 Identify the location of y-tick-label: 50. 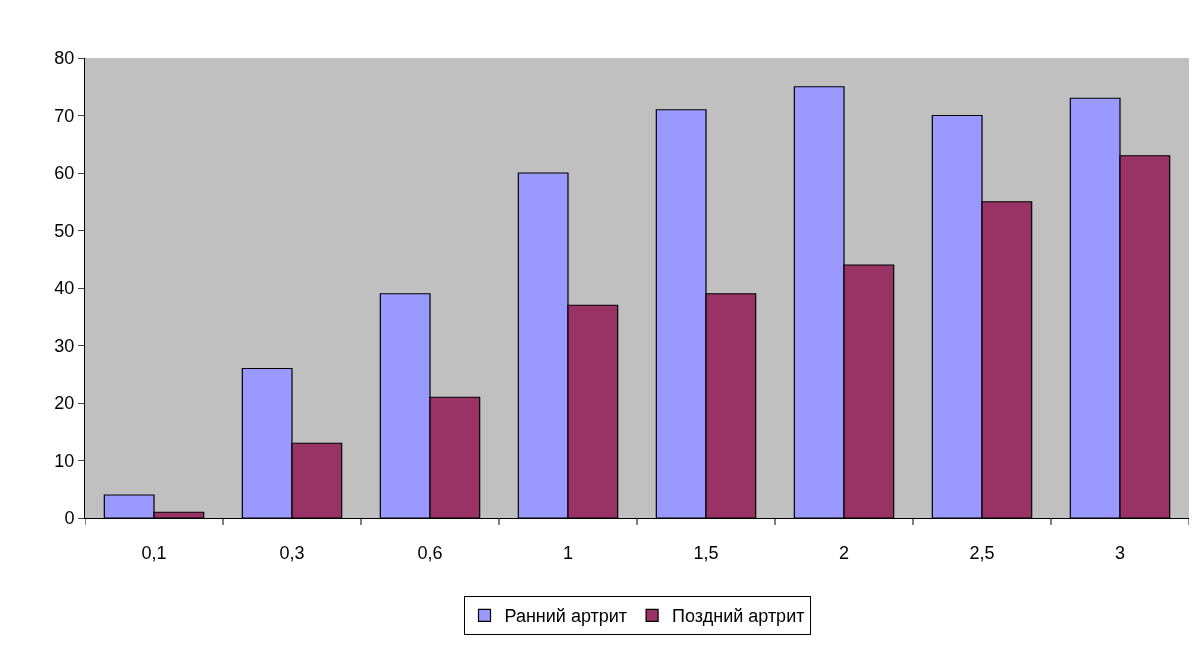
(64, 230).